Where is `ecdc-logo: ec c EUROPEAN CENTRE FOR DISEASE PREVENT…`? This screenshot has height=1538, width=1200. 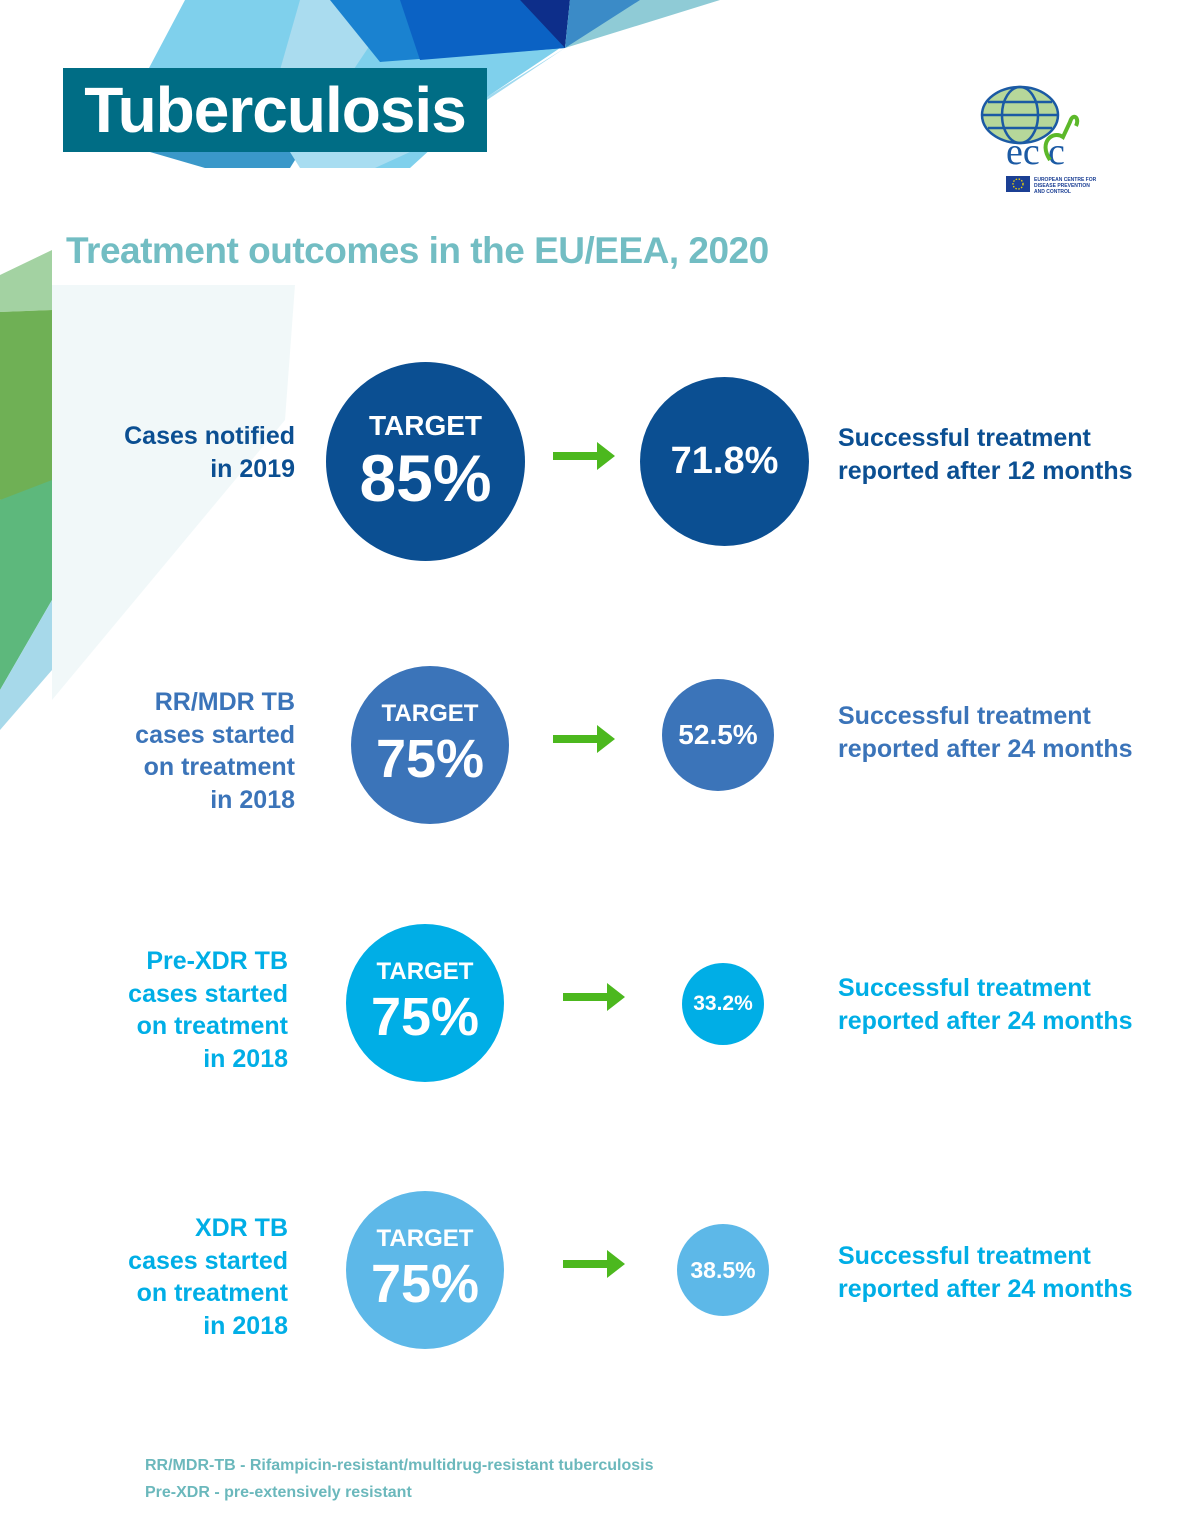
ecdc-logo: ec c EUROPEAN CENTRE FOR DISEASE PREVENT… is located at coordinates (1038, 140).